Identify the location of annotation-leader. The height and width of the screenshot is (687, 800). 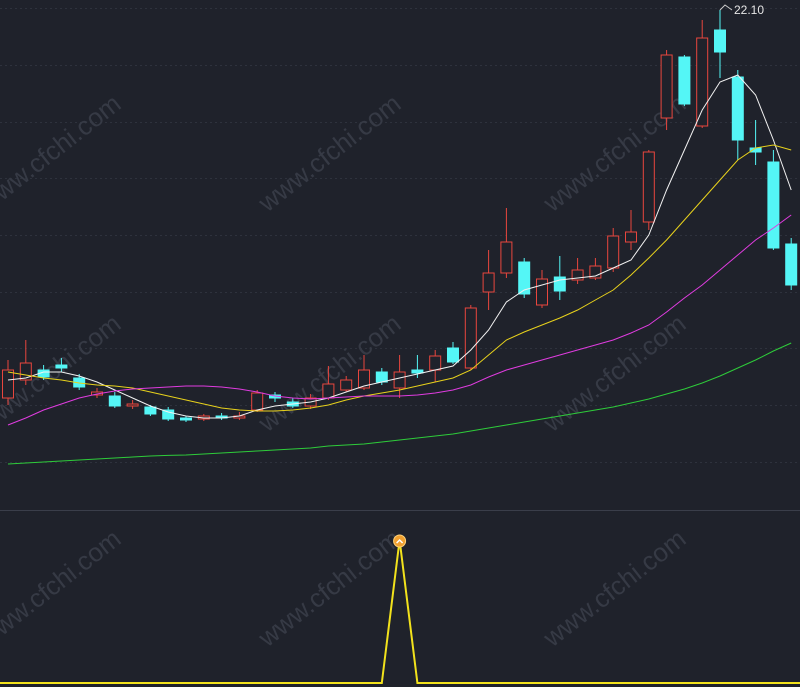
(726, 7).